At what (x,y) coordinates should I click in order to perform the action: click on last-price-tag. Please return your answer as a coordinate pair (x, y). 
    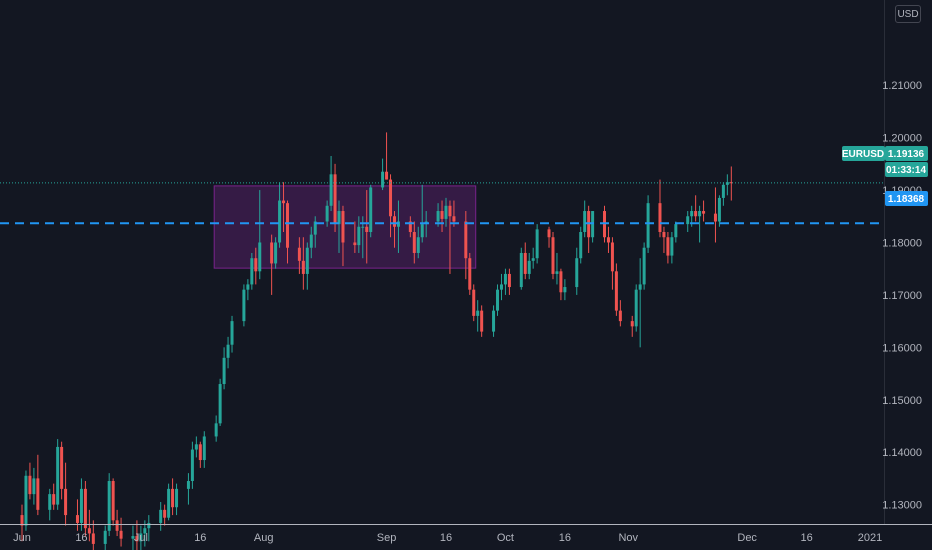
    Looking at the image, I should click on (906, 153).